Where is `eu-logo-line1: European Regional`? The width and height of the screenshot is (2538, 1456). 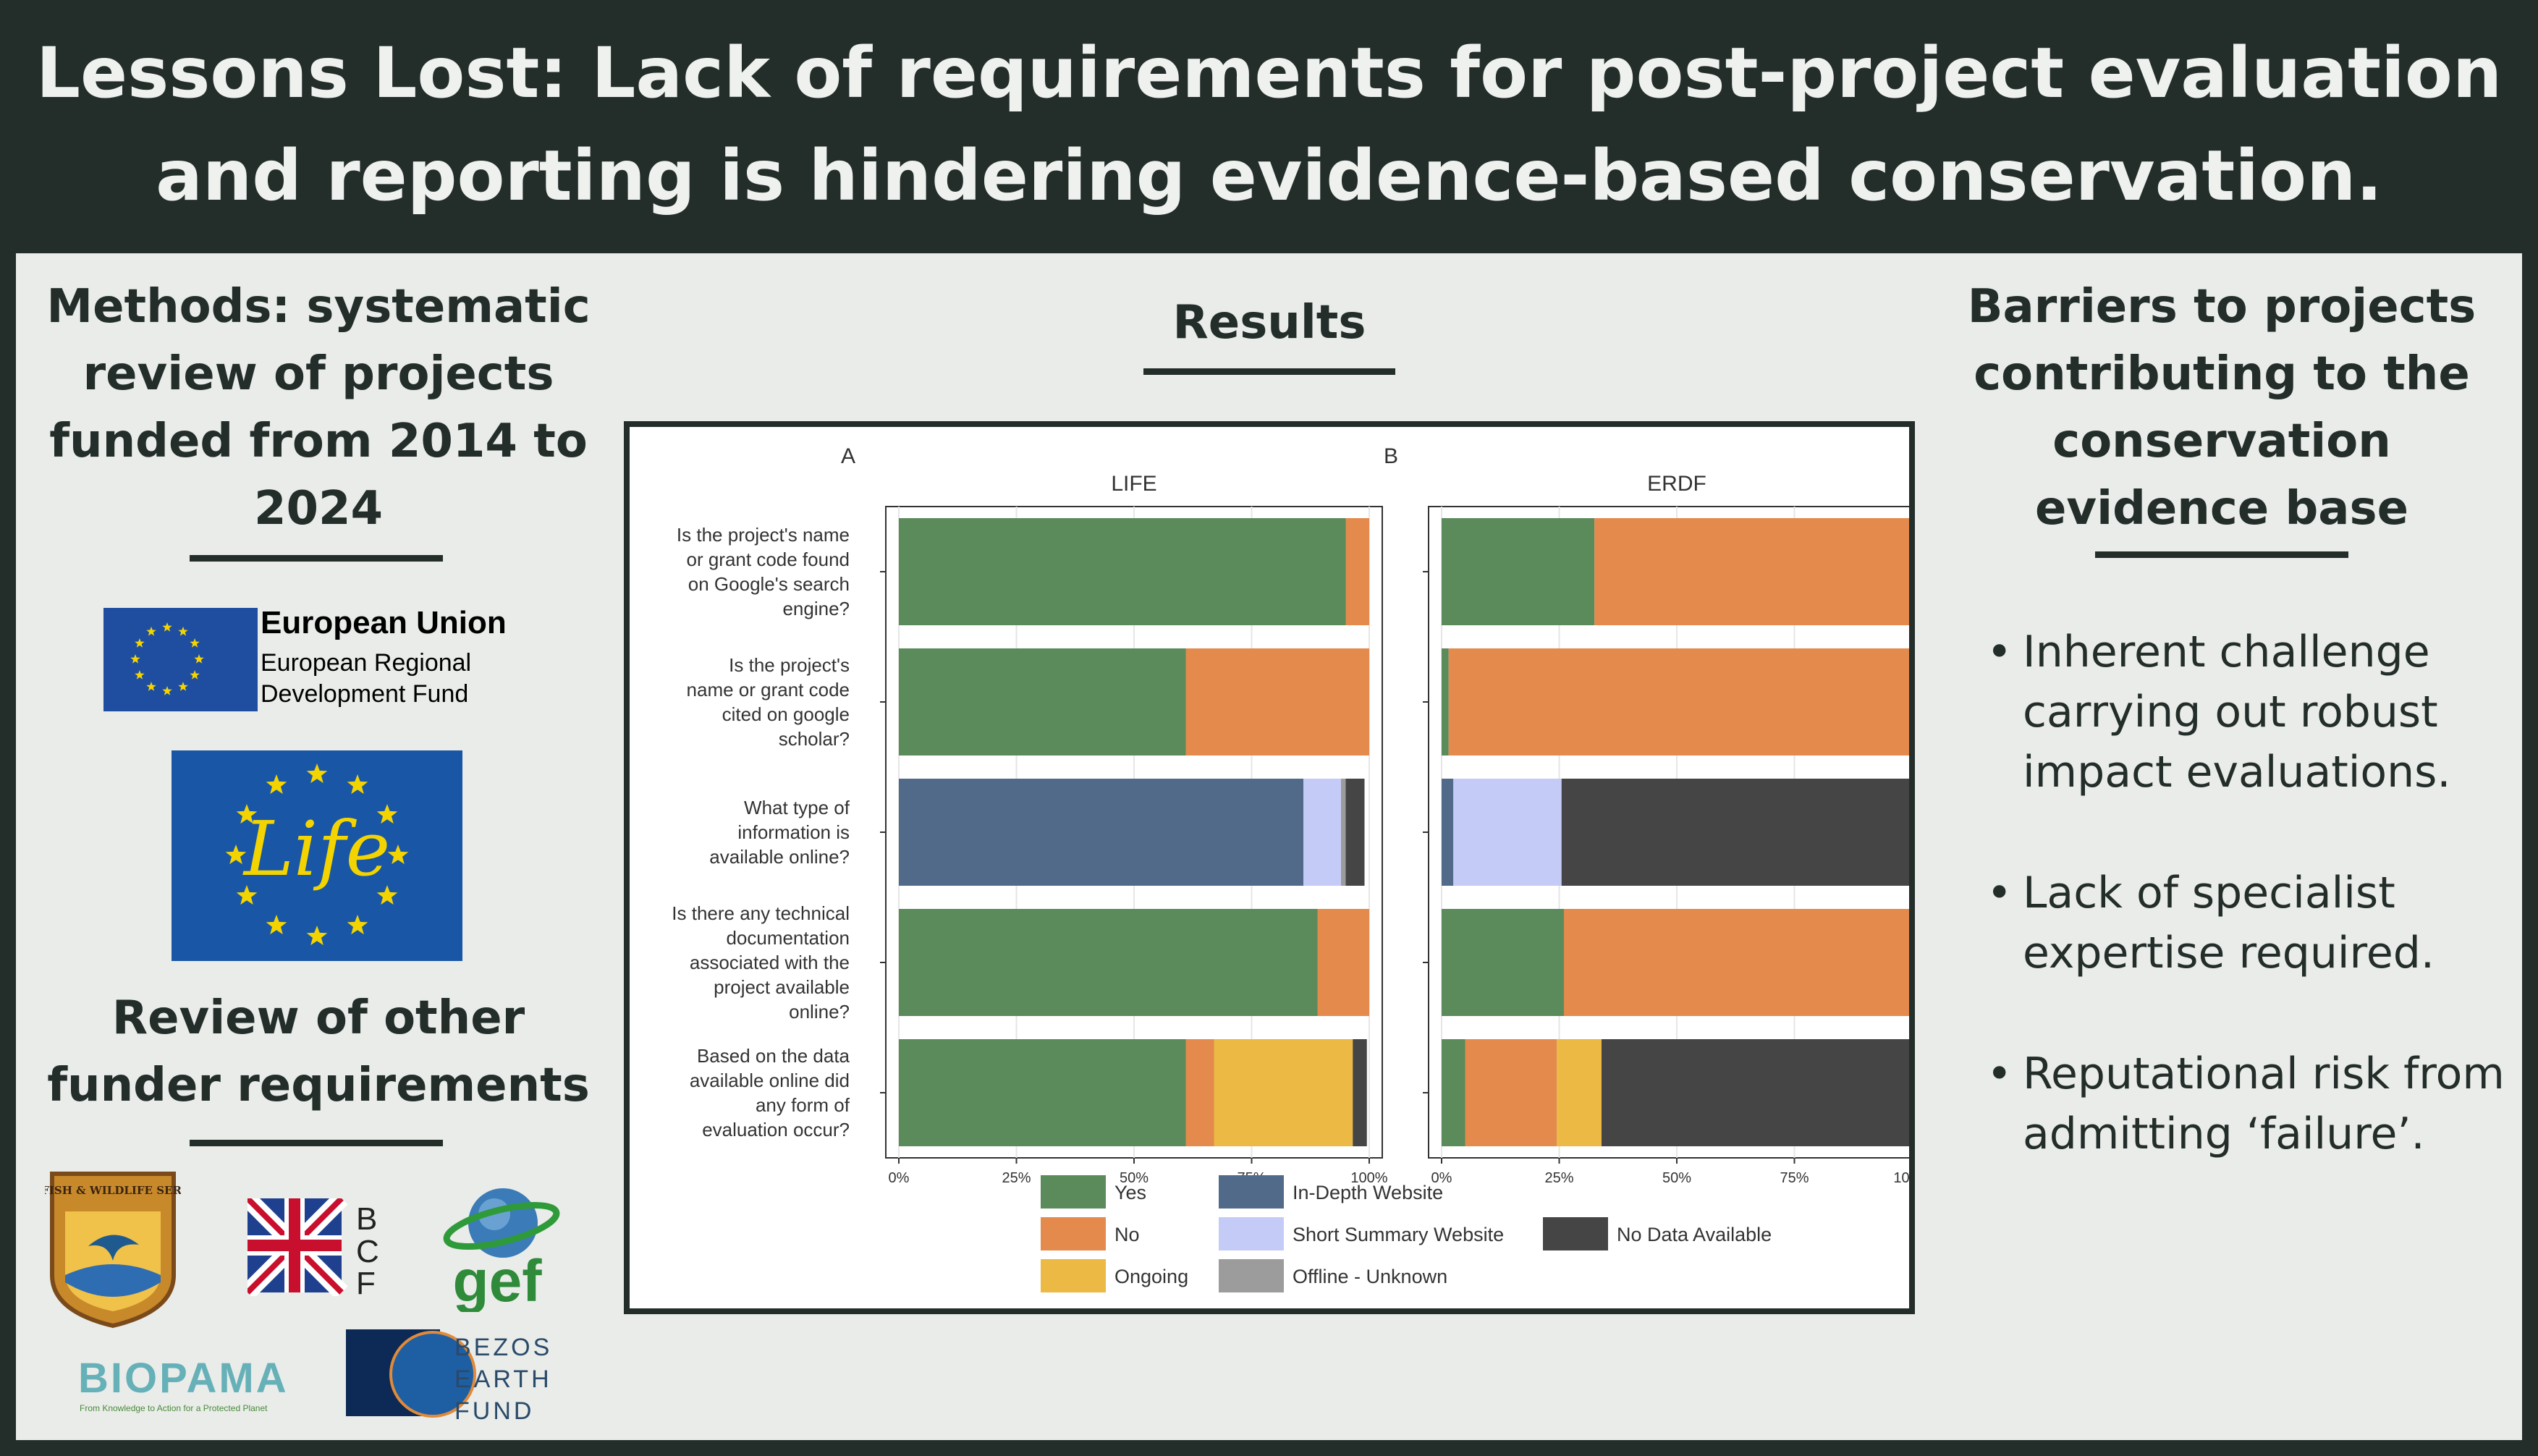 eu-logo-line1: European Regional is located at coordinates (366, 663).